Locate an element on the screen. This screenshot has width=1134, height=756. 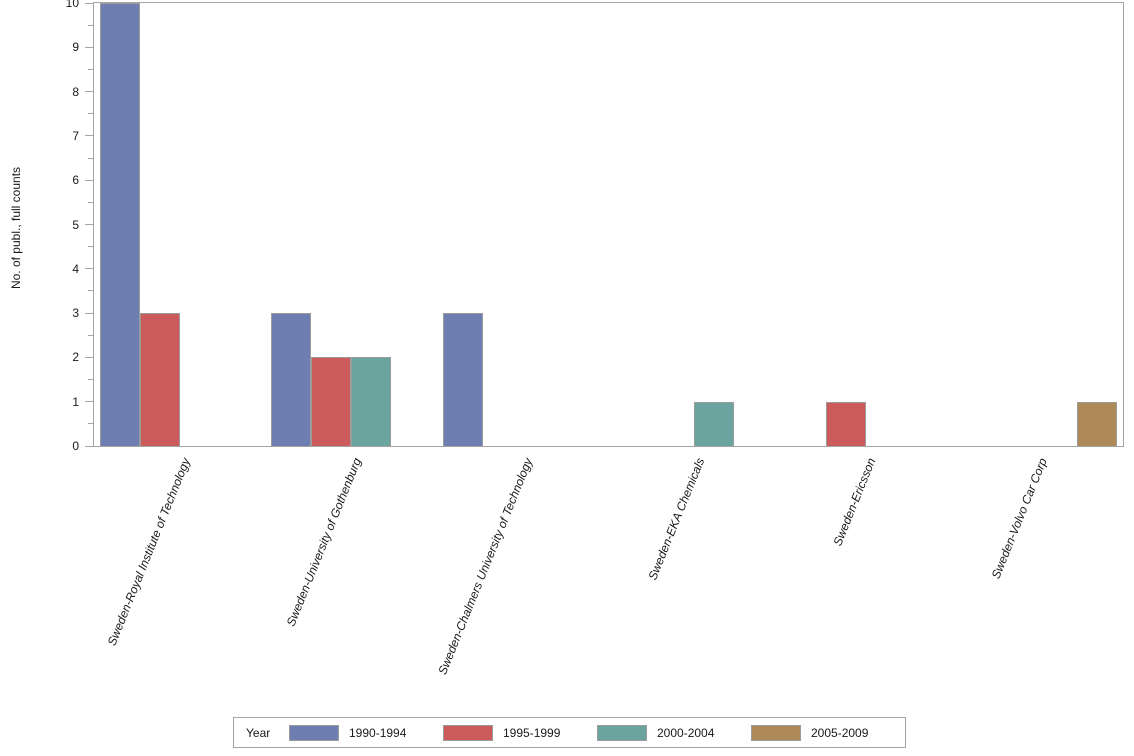
y-tick-label: 3 is located at coordinates (75, 313).